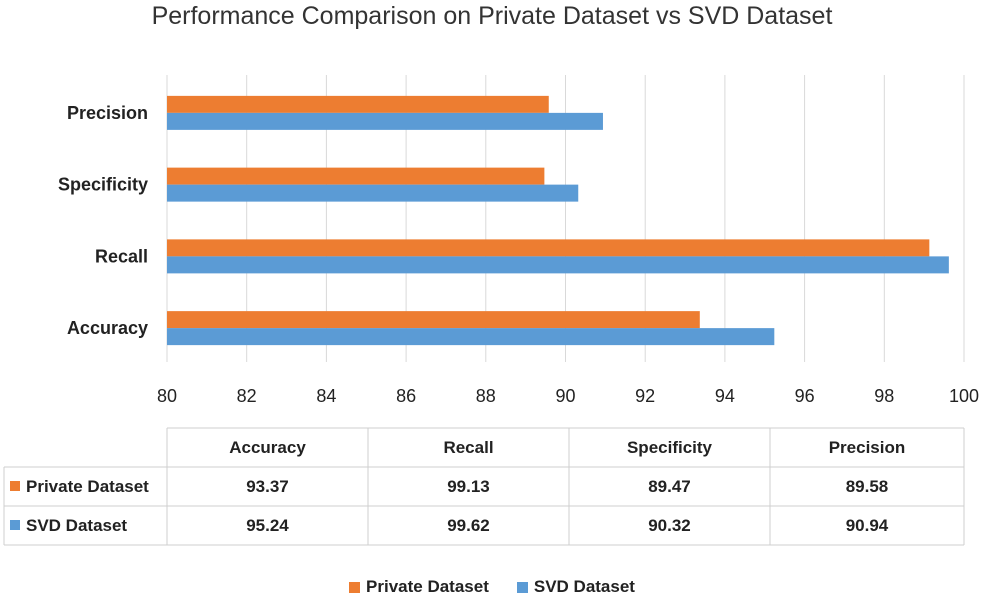  Describe the element at coordinates (492, 587) in the screenshot. I see `chart-legend: Private Dataset SVD Dataset` at that location.